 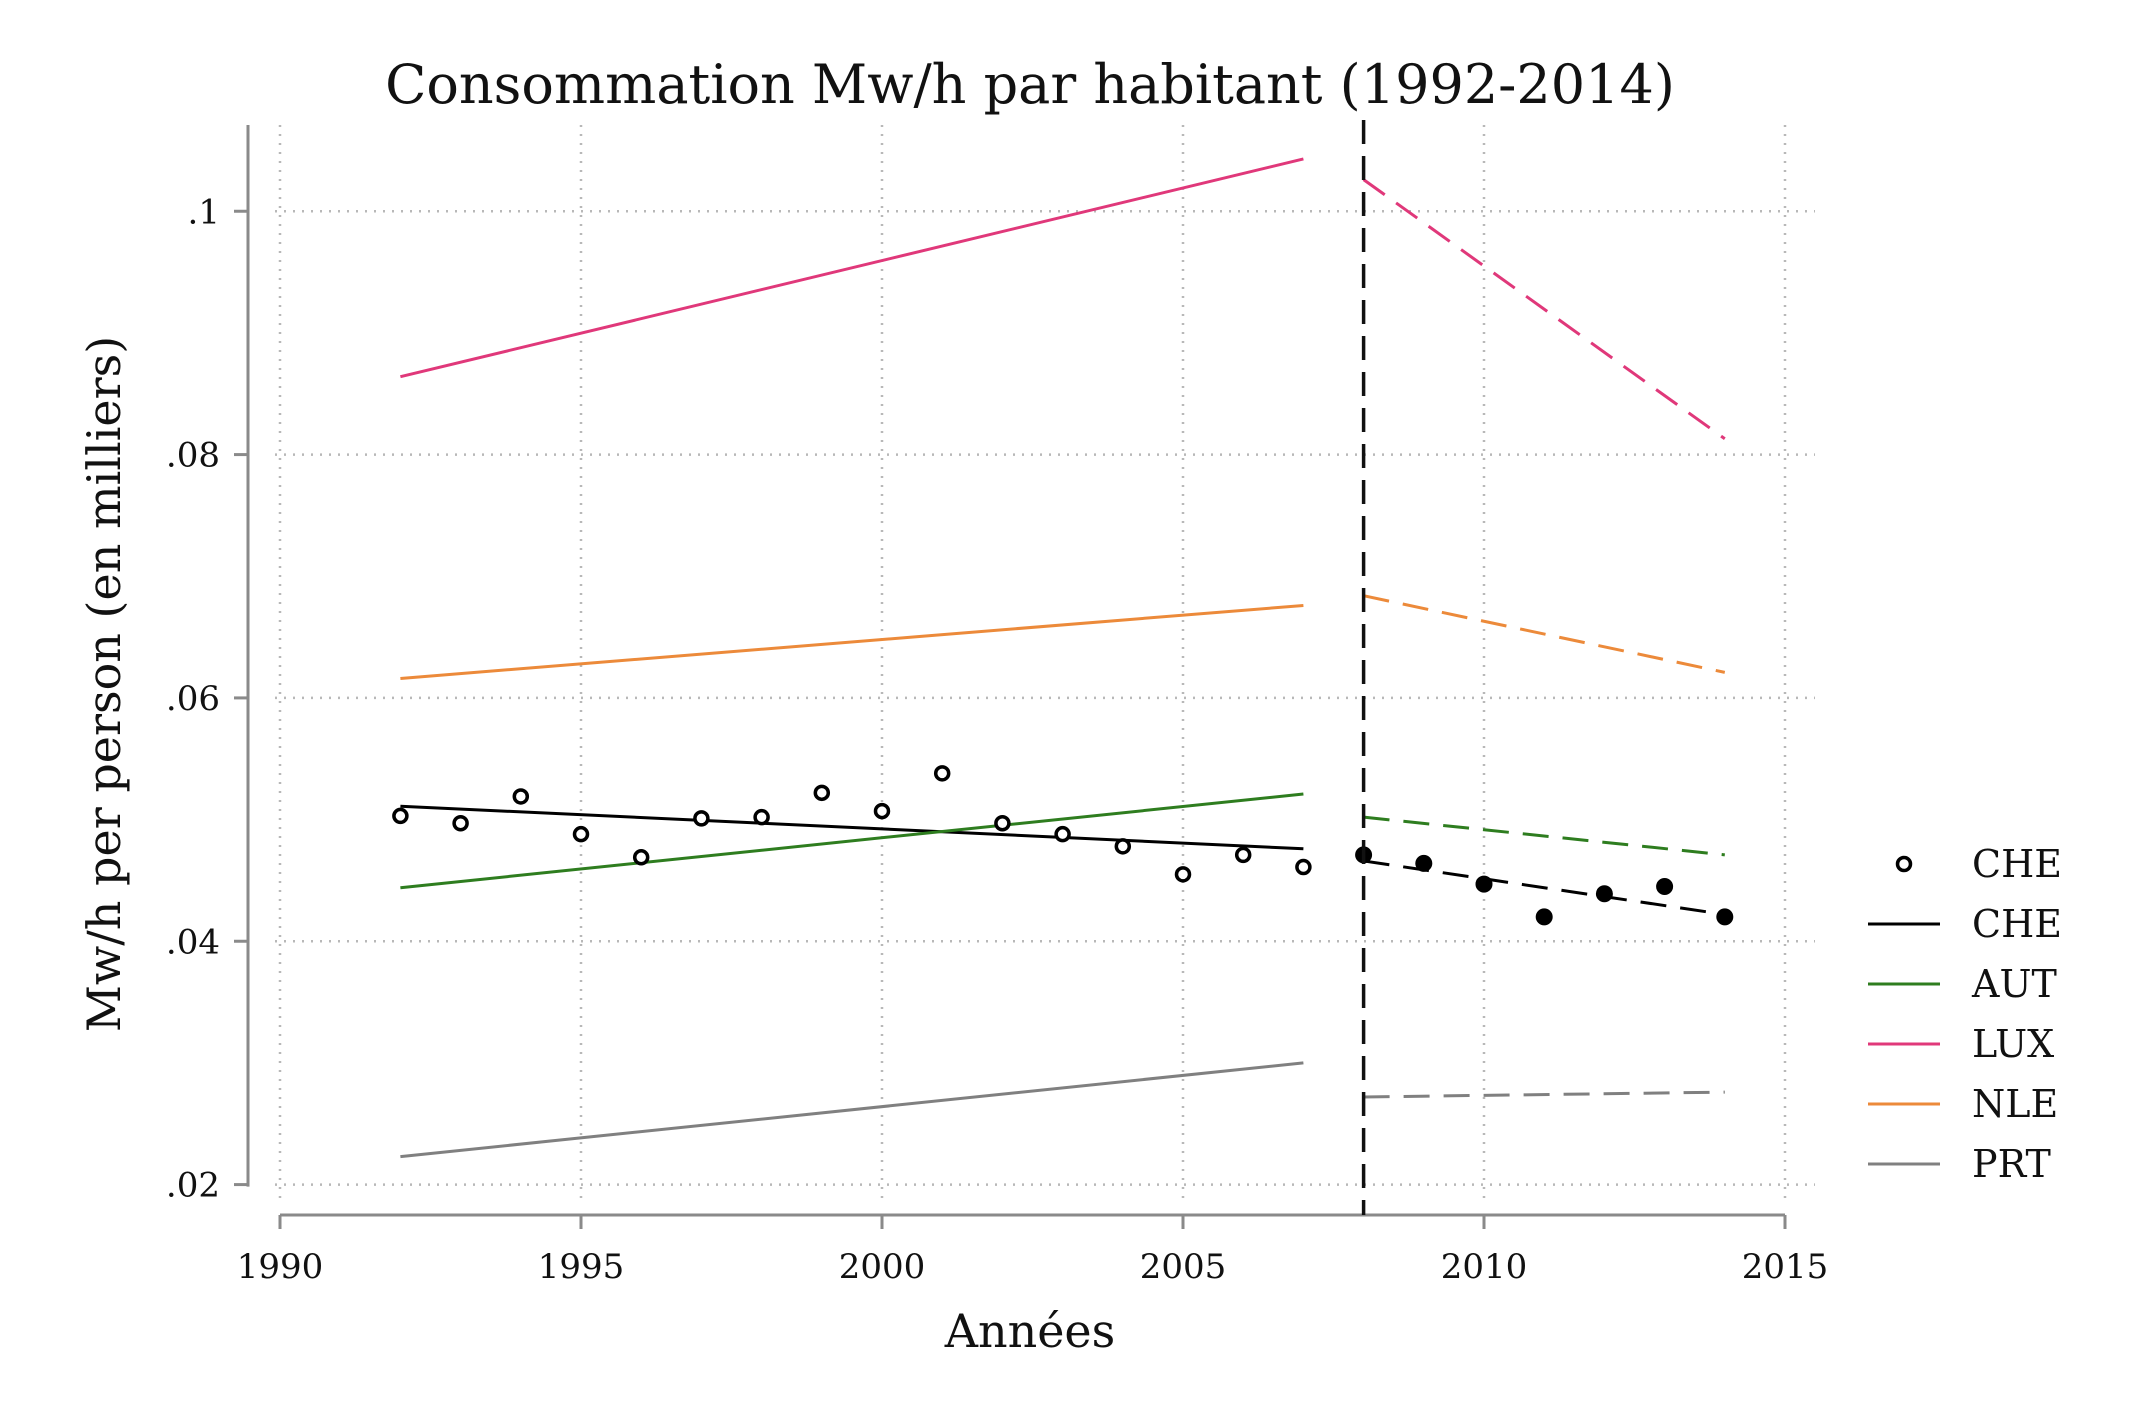 I want to click on y-tick-label: .04, so click(x=193, y=942).